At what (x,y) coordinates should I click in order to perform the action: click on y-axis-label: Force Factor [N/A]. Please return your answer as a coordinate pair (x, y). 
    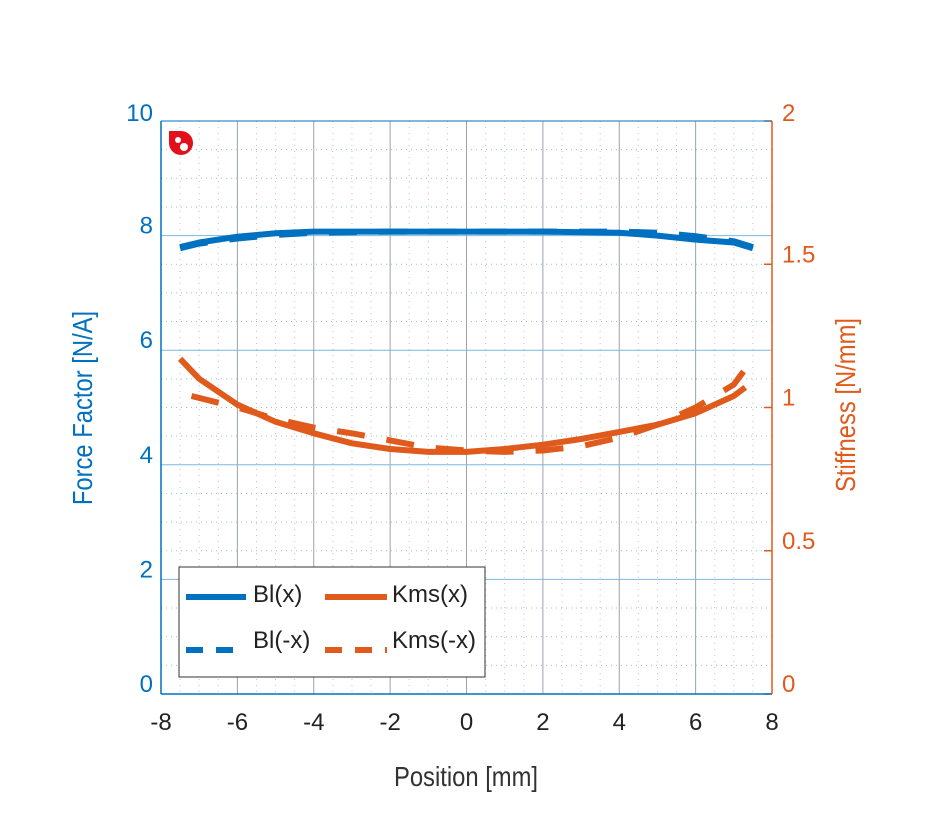
    Looking at the image, I should click on (82, 408).